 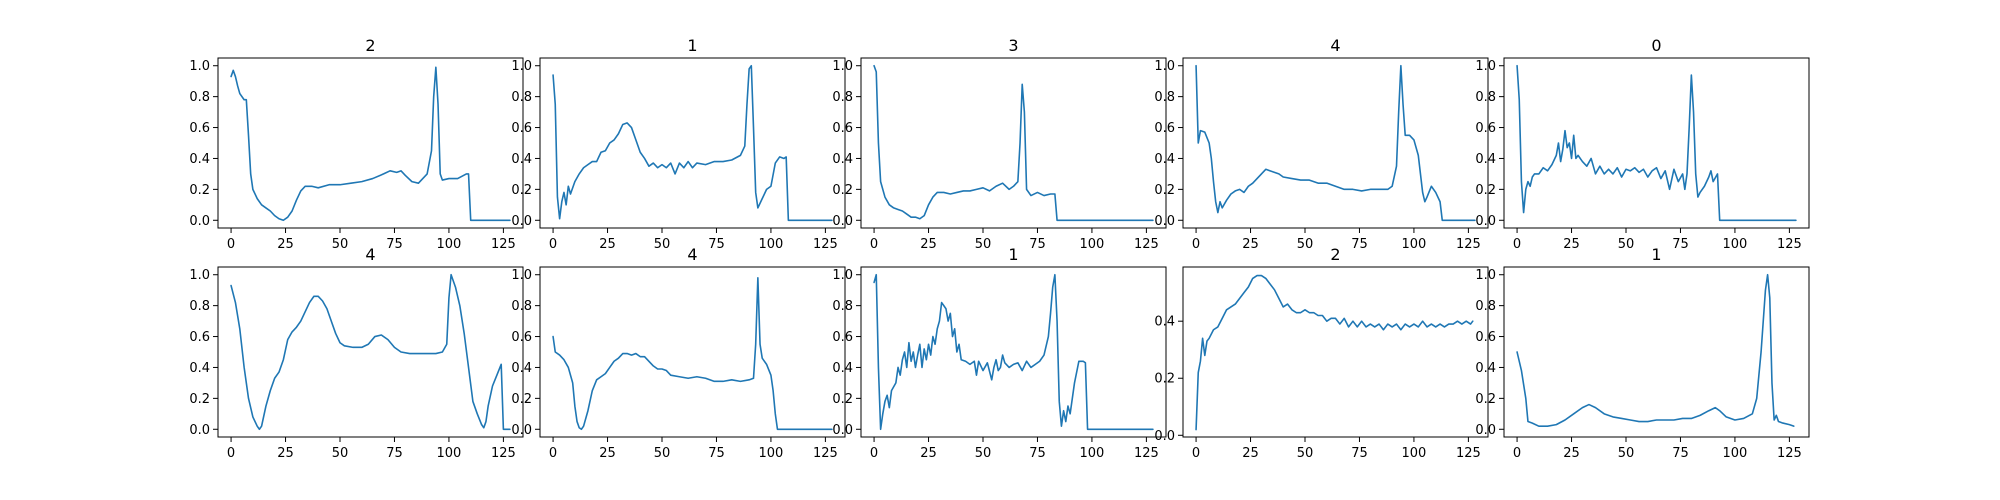 I want to click on subplot-1: 0 25 50 75 100 125 0.0 0.2 0.4 0.6 0.8 1.0 2, so click(x=356, y=144).